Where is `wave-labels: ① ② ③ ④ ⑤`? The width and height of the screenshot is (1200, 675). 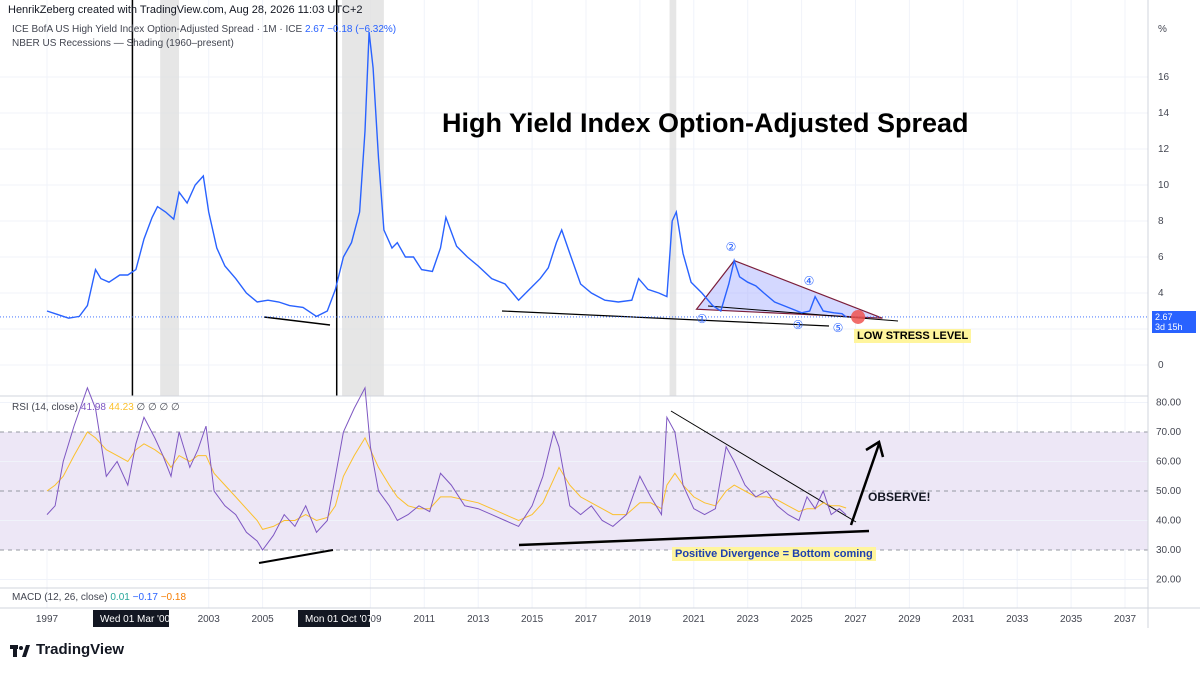
wave-labels: ① ② ③ ④ ⑤ is located at coordinates (770, 287).